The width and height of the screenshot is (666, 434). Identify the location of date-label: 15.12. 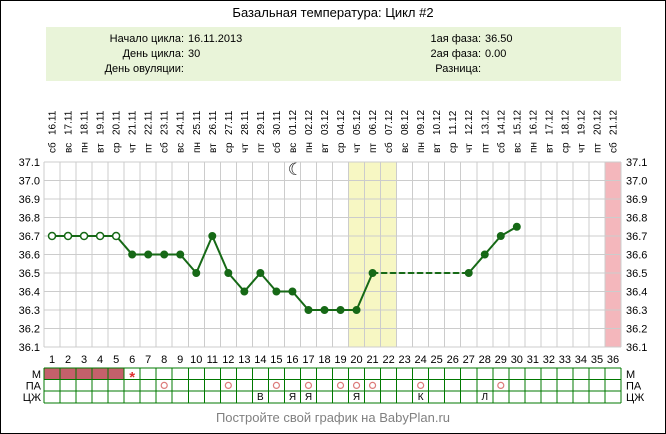
(517, 122).